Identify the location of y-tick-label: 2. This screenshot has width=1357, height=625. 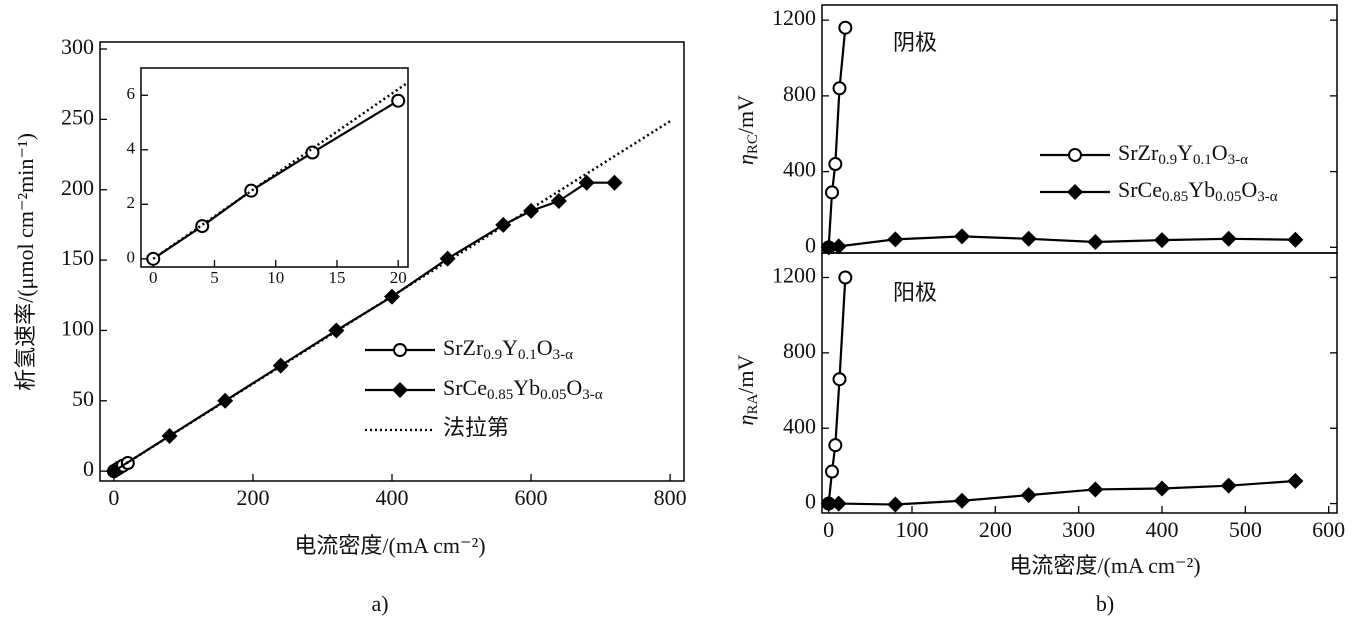
(131, 202).